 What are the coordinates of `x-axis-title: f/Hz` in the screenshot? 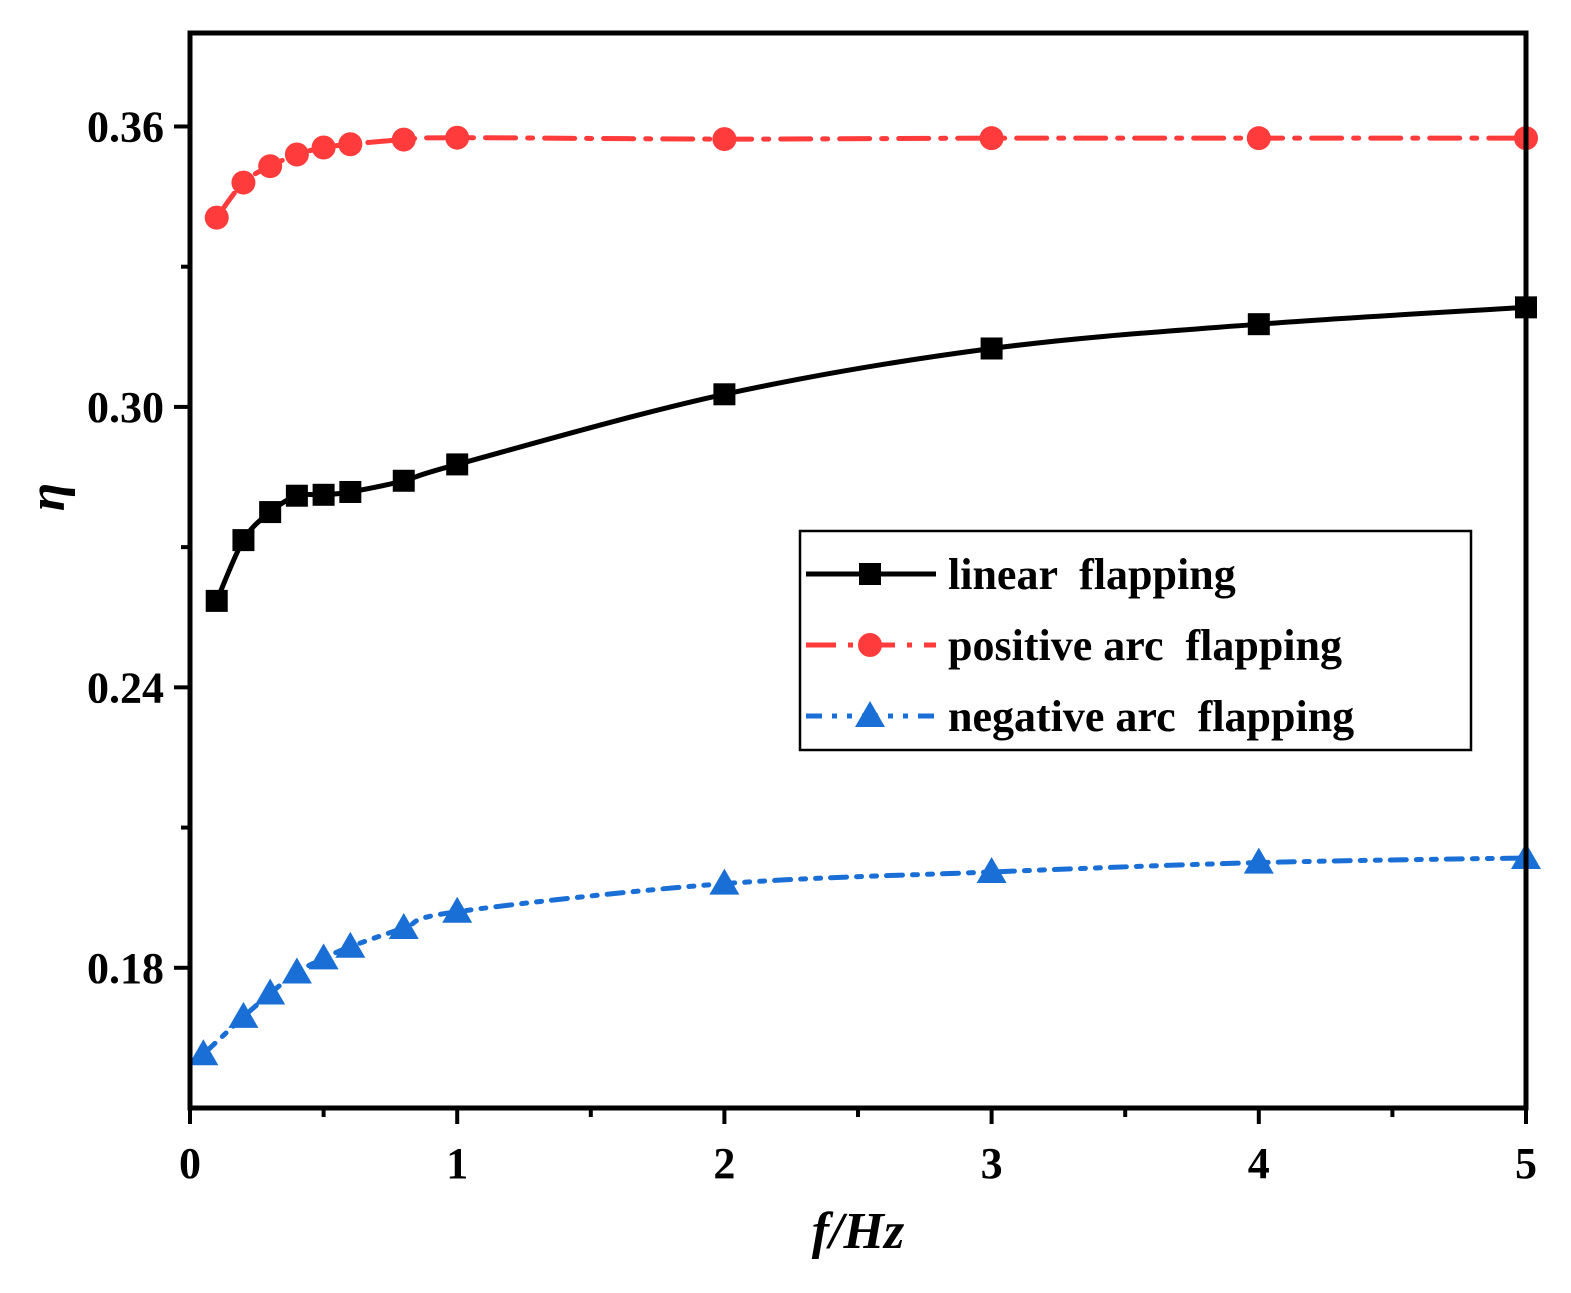 It's located at (858, 1231).